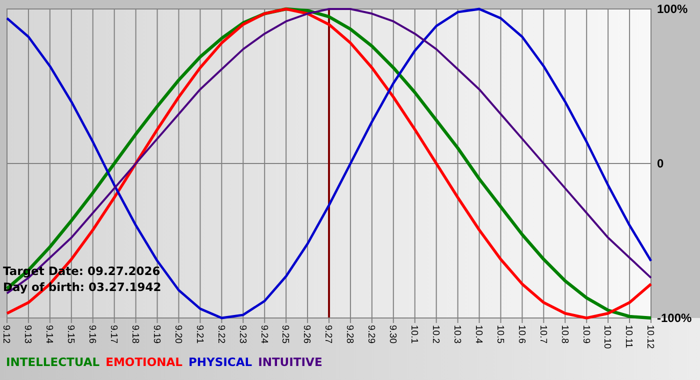  I want to click on x-tick-label: 9.26, so click(306, 334).